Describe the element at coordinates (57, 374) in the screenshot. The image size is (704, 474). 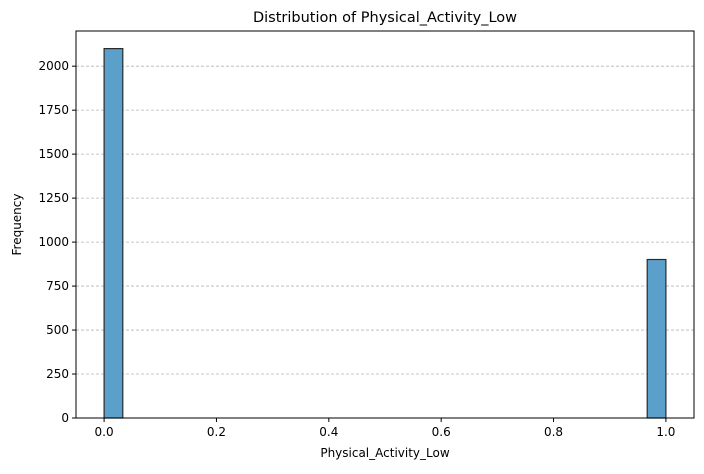
I see `y-tick-label: 250` at that location.